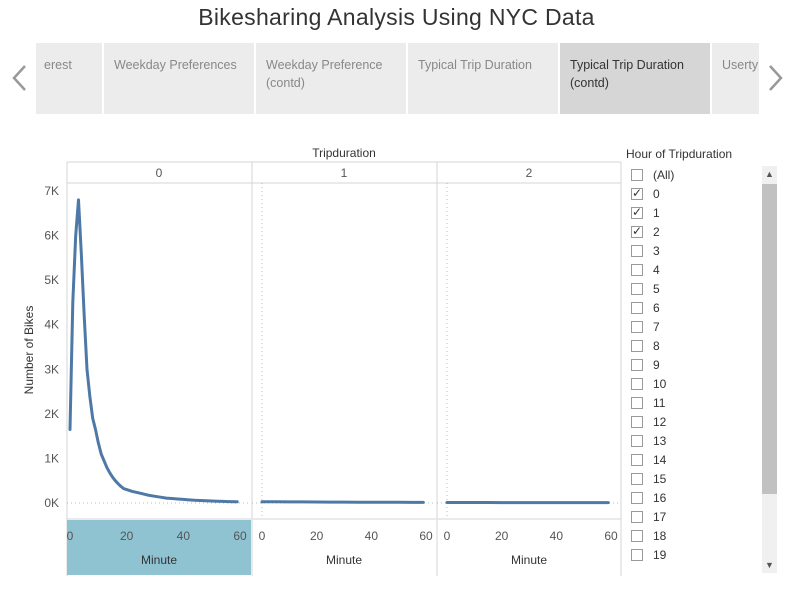 The image size is (793, 592). I want to click on chevron-right-icon, so click(776, 78).